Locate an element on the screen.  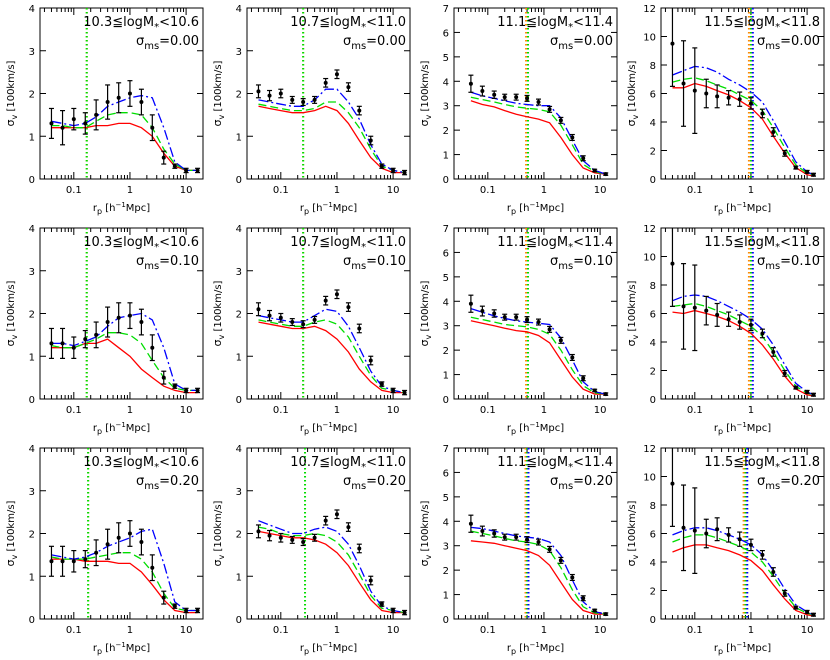
mass-bin-label: 10.3≦logM*<10.6 is located at coordinates (141, 244).